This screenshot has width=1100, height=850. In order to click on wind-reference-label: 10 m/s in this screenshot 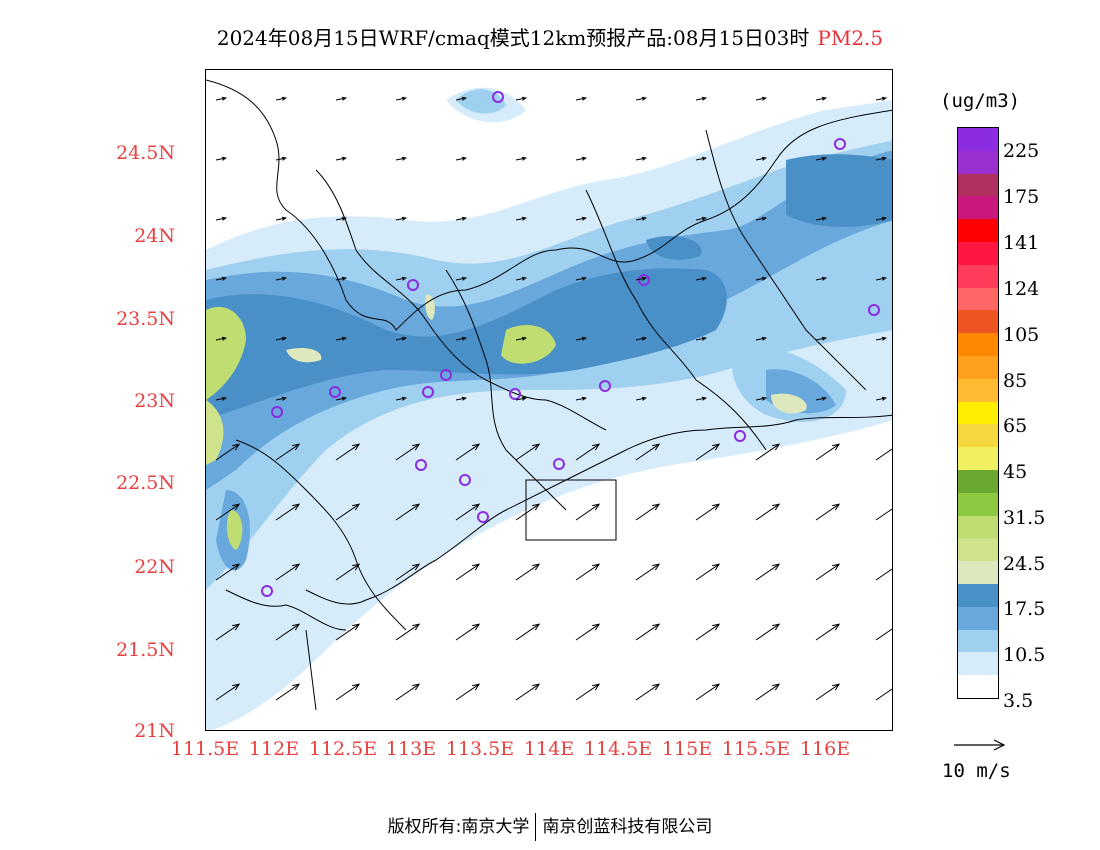, I will do `click(976, 771)`.